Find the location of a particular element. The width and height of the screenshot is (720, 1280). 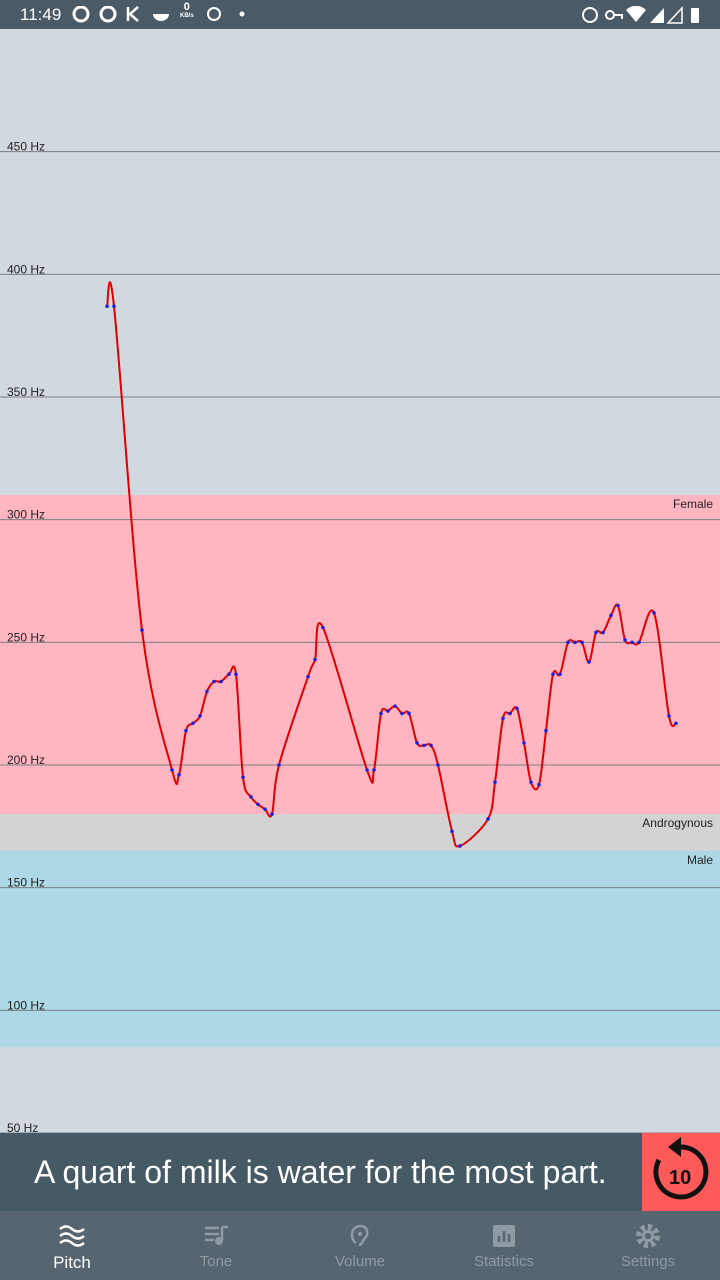

net-unit: KB/s is located at coordinates (187, 16).